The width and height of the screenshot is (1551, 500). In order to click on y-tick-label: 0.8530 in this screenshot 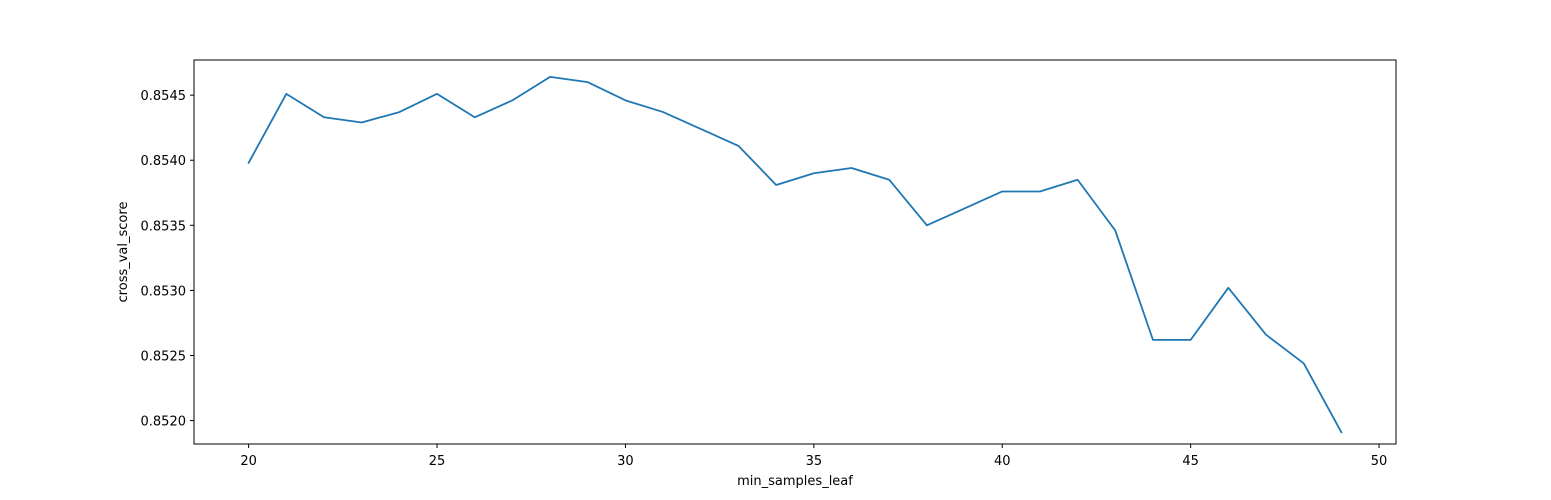, I will do `click(164, 291)`.